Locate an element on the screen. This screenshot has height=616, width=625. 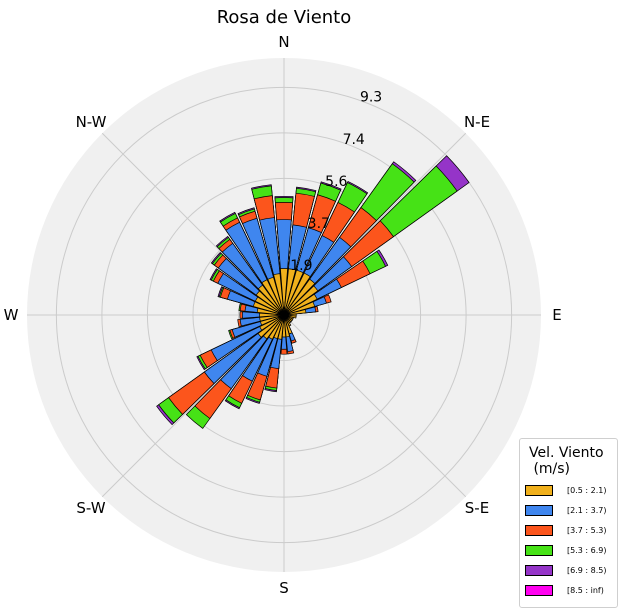
legend-item: [2.1 : 3.7) is located at coordinates (571, 512).